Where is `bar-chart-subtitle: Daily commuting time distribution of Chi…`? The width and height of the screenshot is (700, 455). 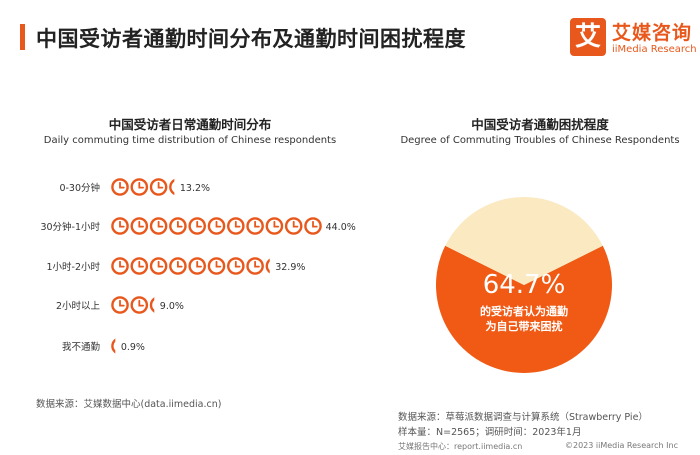
bar-chart-subtitle: Daily commuting time distribution of Chi… is located at coordinates (190, 140).